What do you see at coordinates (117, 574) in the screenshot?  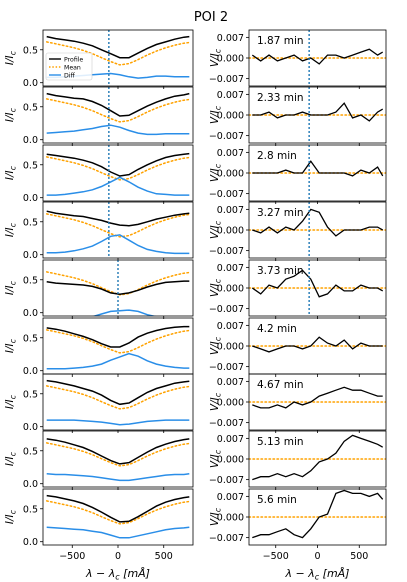 I see `x-axis-label: λ − λc [mÅ]` at bounding box center [117, 574].